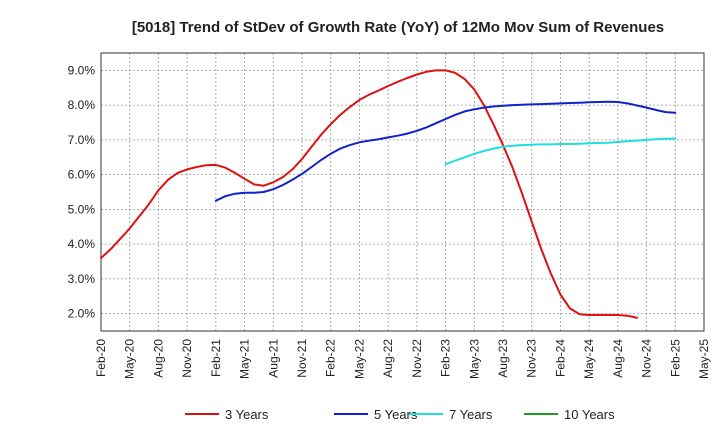  I want to click on x-tick-label: Feb-25, so click(675, 358).